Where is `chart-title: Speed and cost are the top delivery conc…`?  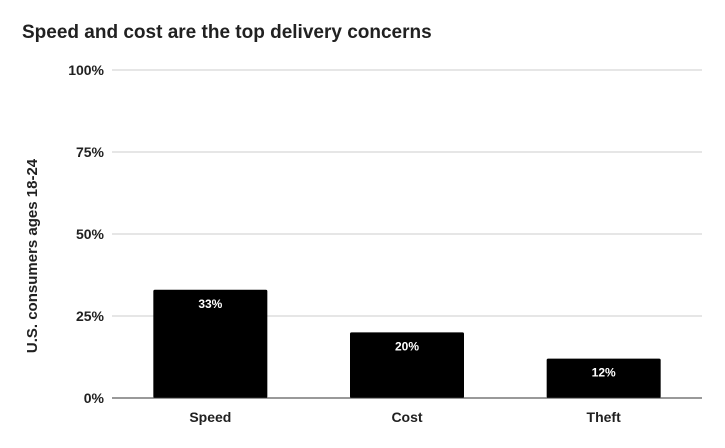 chart-title: Speed and cost are the top delivery conc… is located at coordinates (227, 32).